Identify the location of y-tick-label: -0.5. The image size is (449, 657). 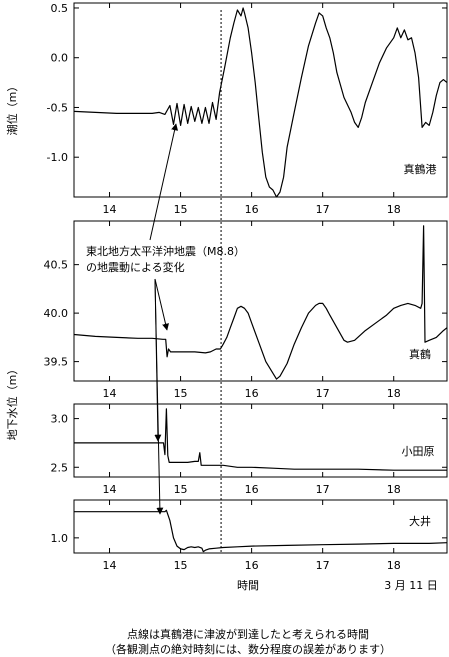
(57, 107).